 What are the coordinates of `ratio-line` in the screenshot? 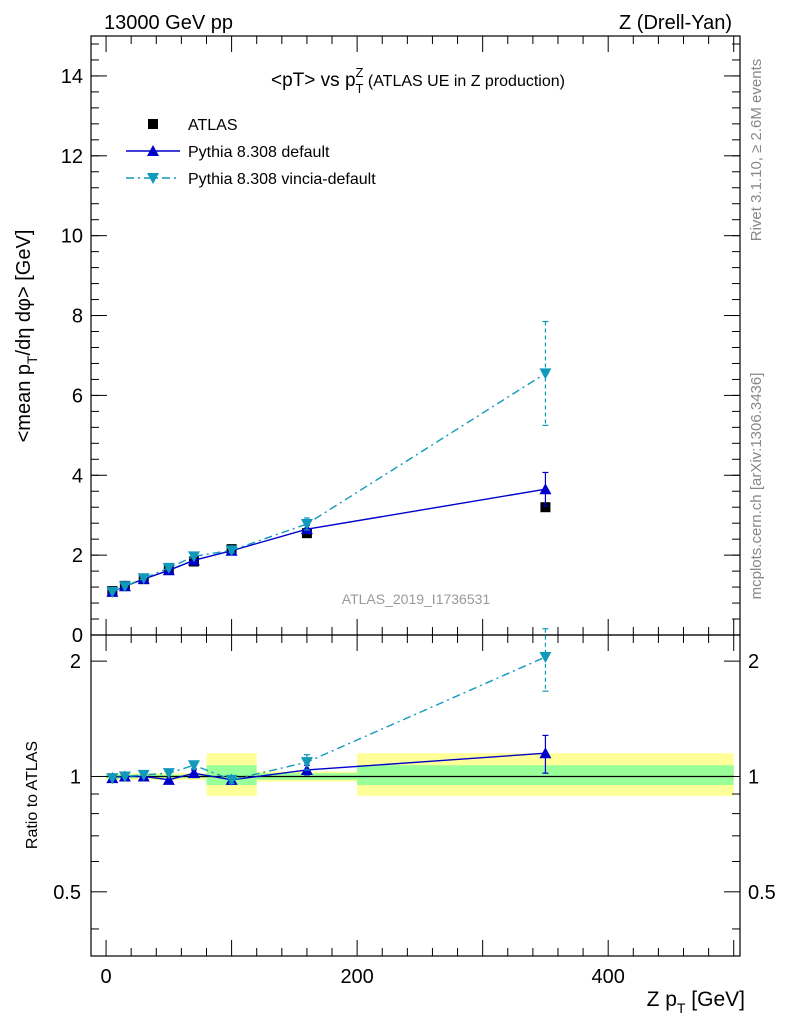 It's located at (329, 718).